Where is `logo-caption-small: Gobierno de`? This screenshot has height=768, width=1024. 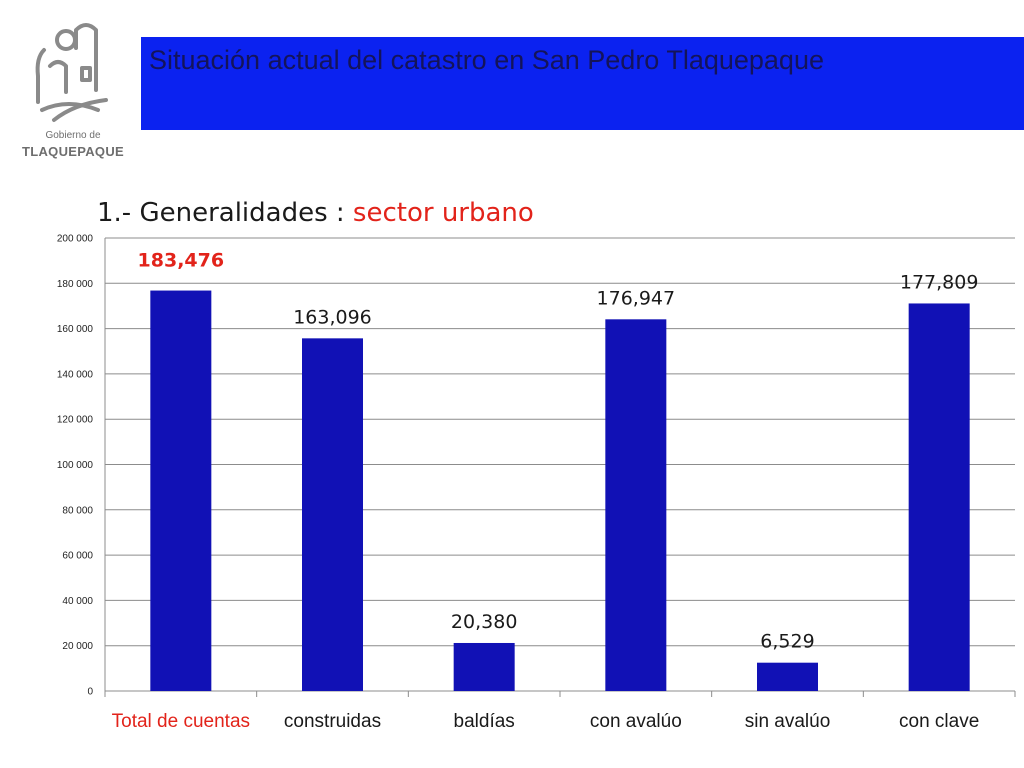 logo-caption-small: Gobierno de is located at coordinates (73, 135).